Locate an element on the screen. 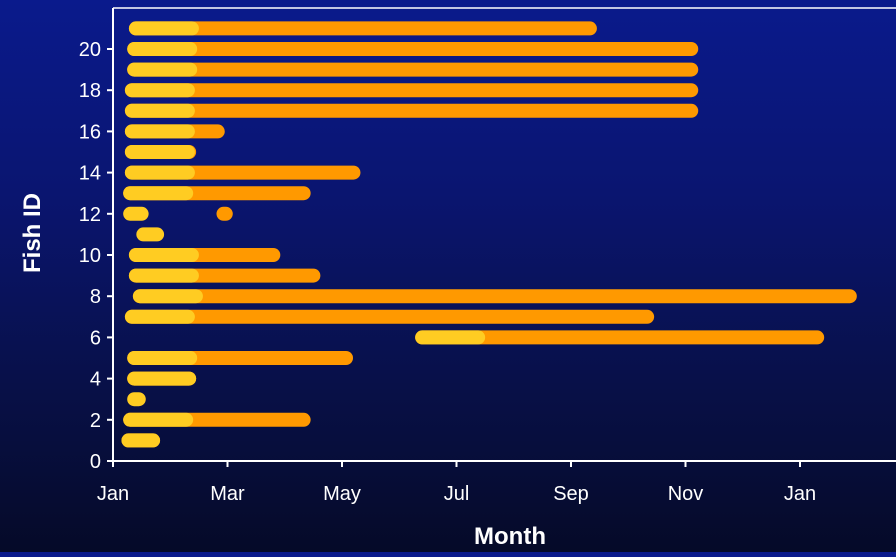  y-tick-label: 4 is located at coordinates (95, 380).